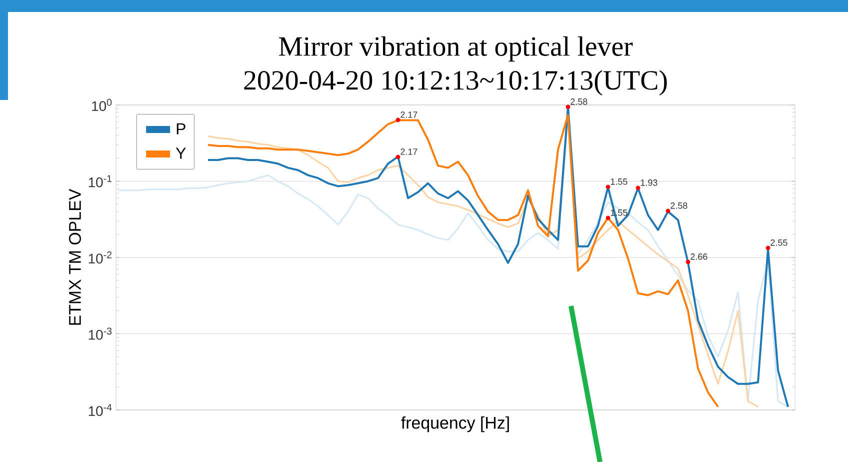 The width and height of the screenshot is (848, 462). What do you see at coordinates (679, 205) in the screenshot?
I see `annotation: 2.58` at bounding box center [679, 205].